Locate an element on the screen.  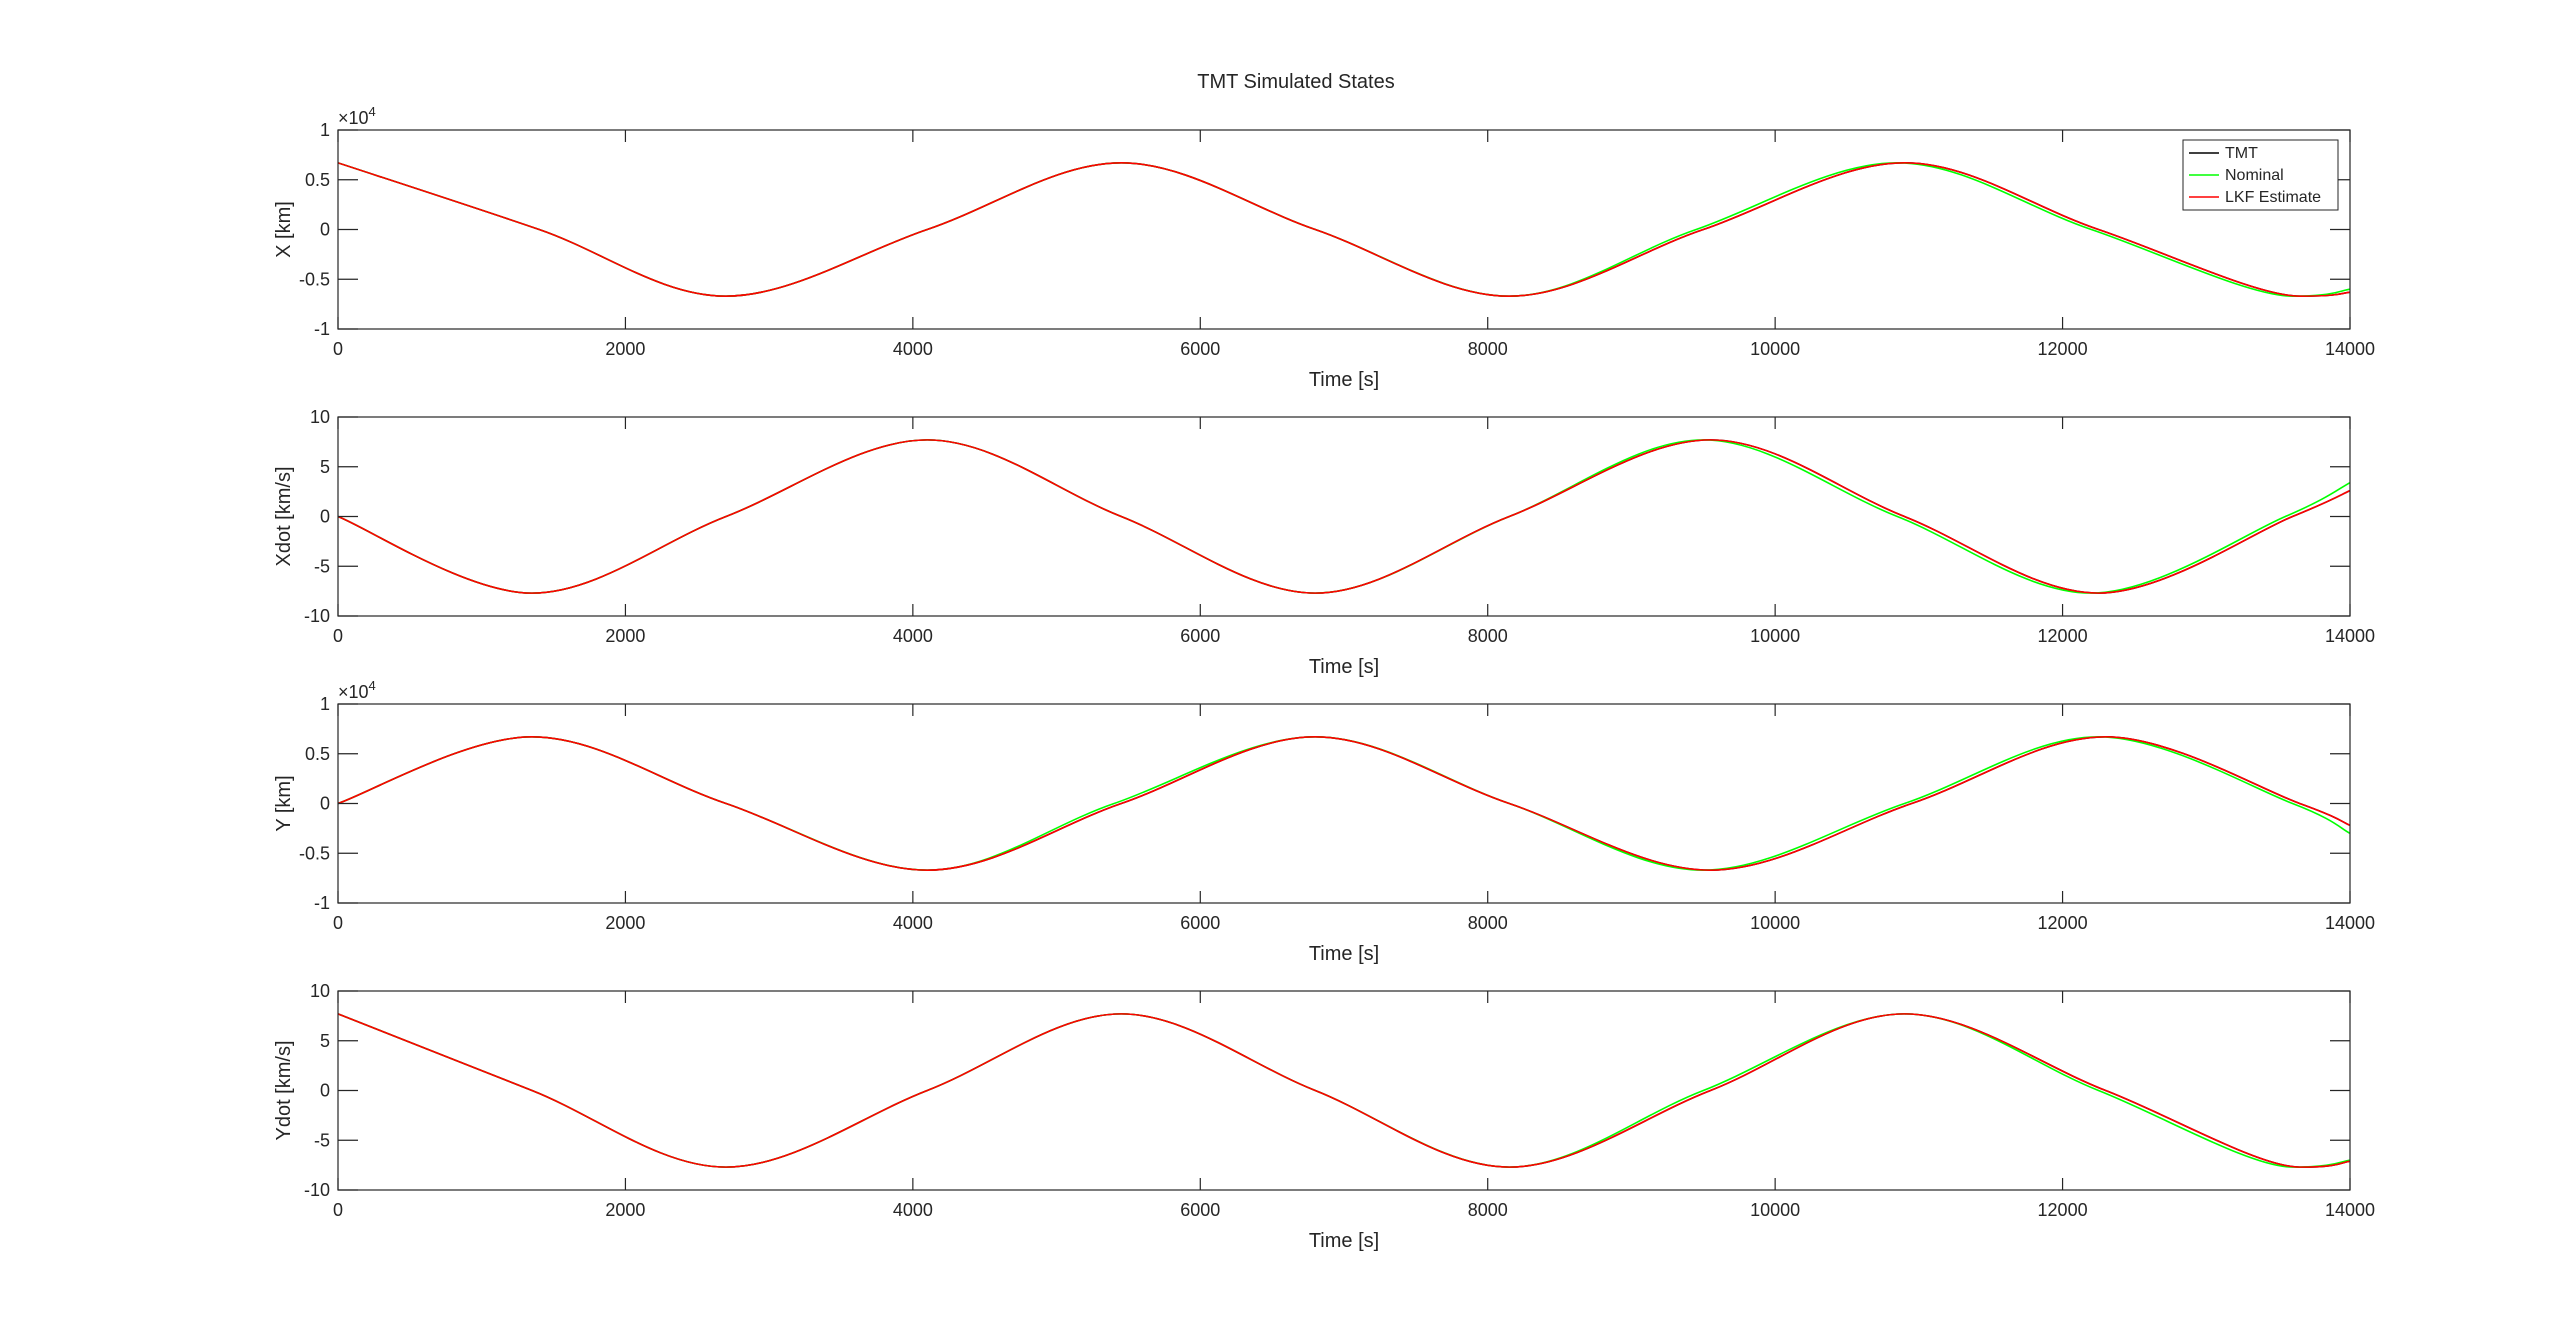
legend-label: Nominal is located at coordinates (2254, 175).